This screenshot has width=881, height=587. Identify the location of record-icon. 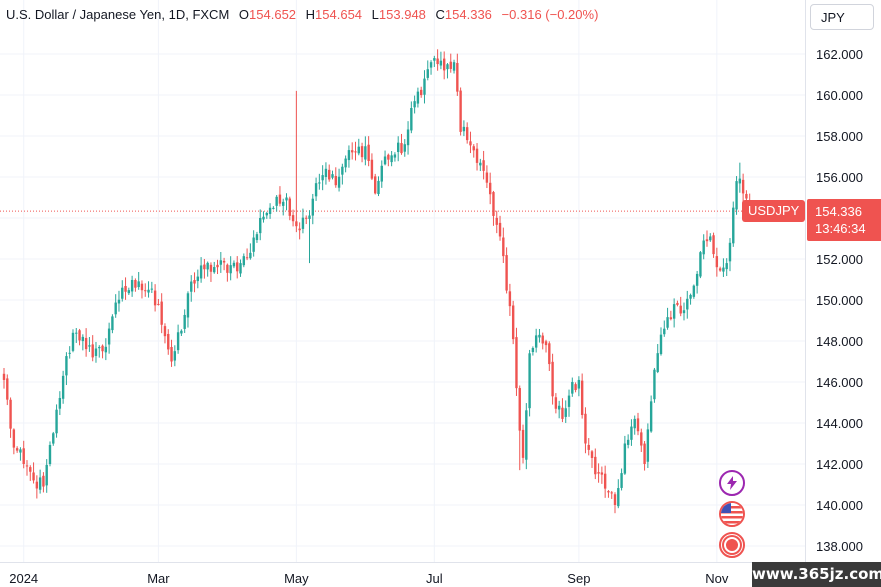
(732, 545).